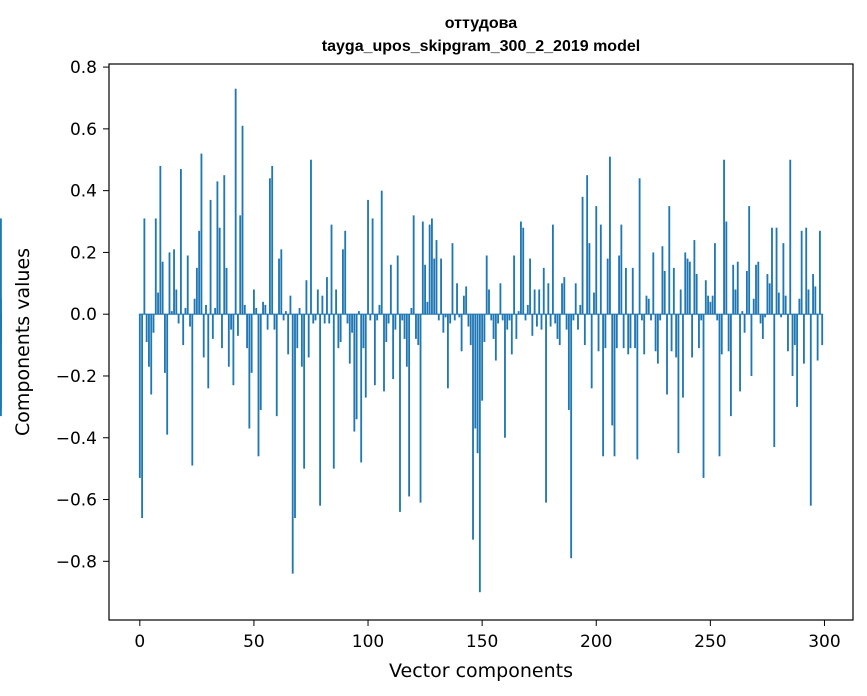  I want to click on x-tick-label: 250, so click(710, 642).